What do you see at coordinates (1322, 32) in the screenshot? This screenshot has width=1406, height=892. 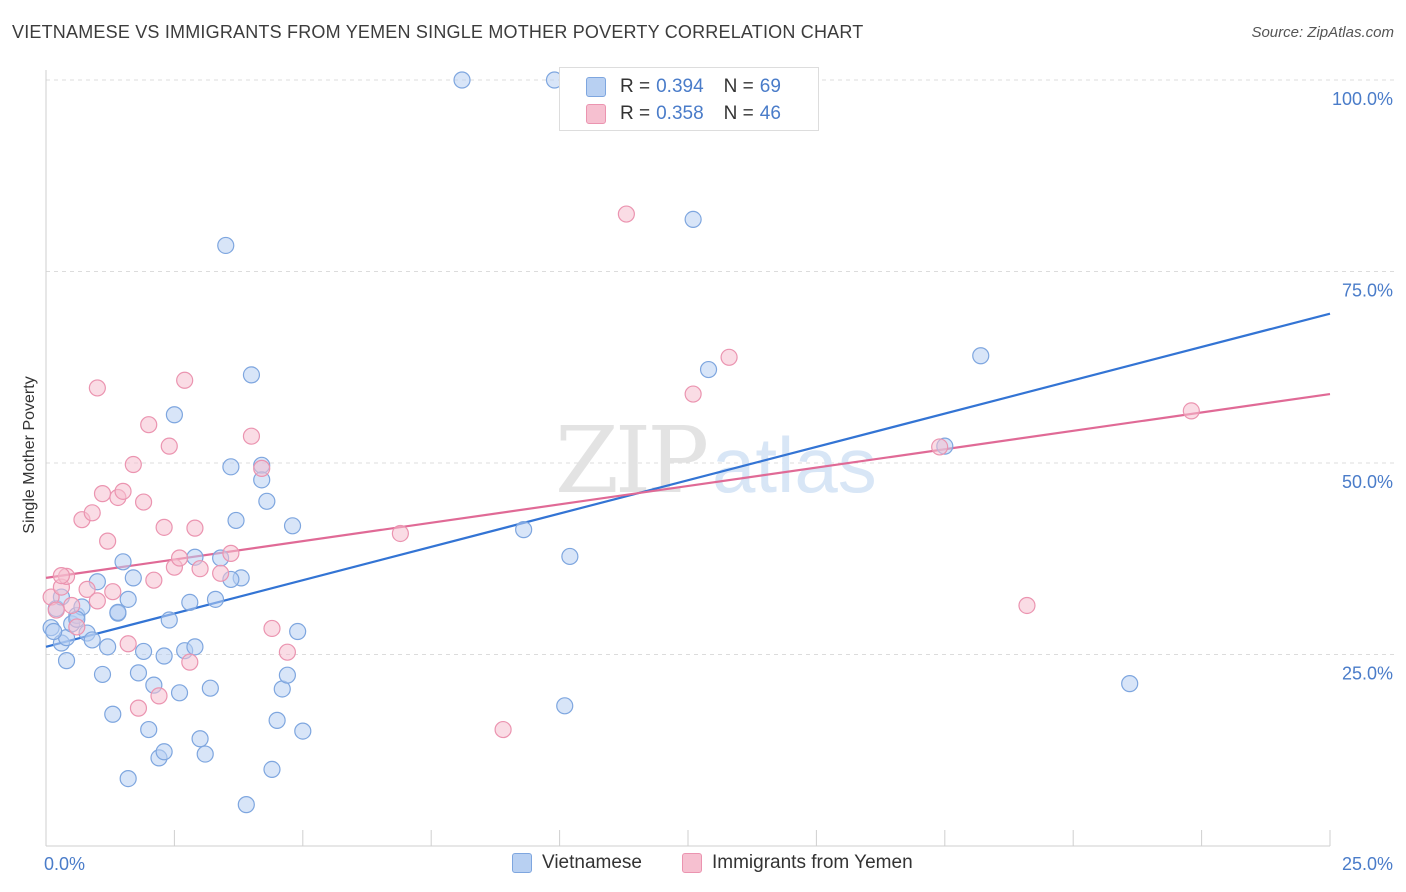 I see `source-credit: Source: ZipAtlas.com` at bounding box center [1322, 32].